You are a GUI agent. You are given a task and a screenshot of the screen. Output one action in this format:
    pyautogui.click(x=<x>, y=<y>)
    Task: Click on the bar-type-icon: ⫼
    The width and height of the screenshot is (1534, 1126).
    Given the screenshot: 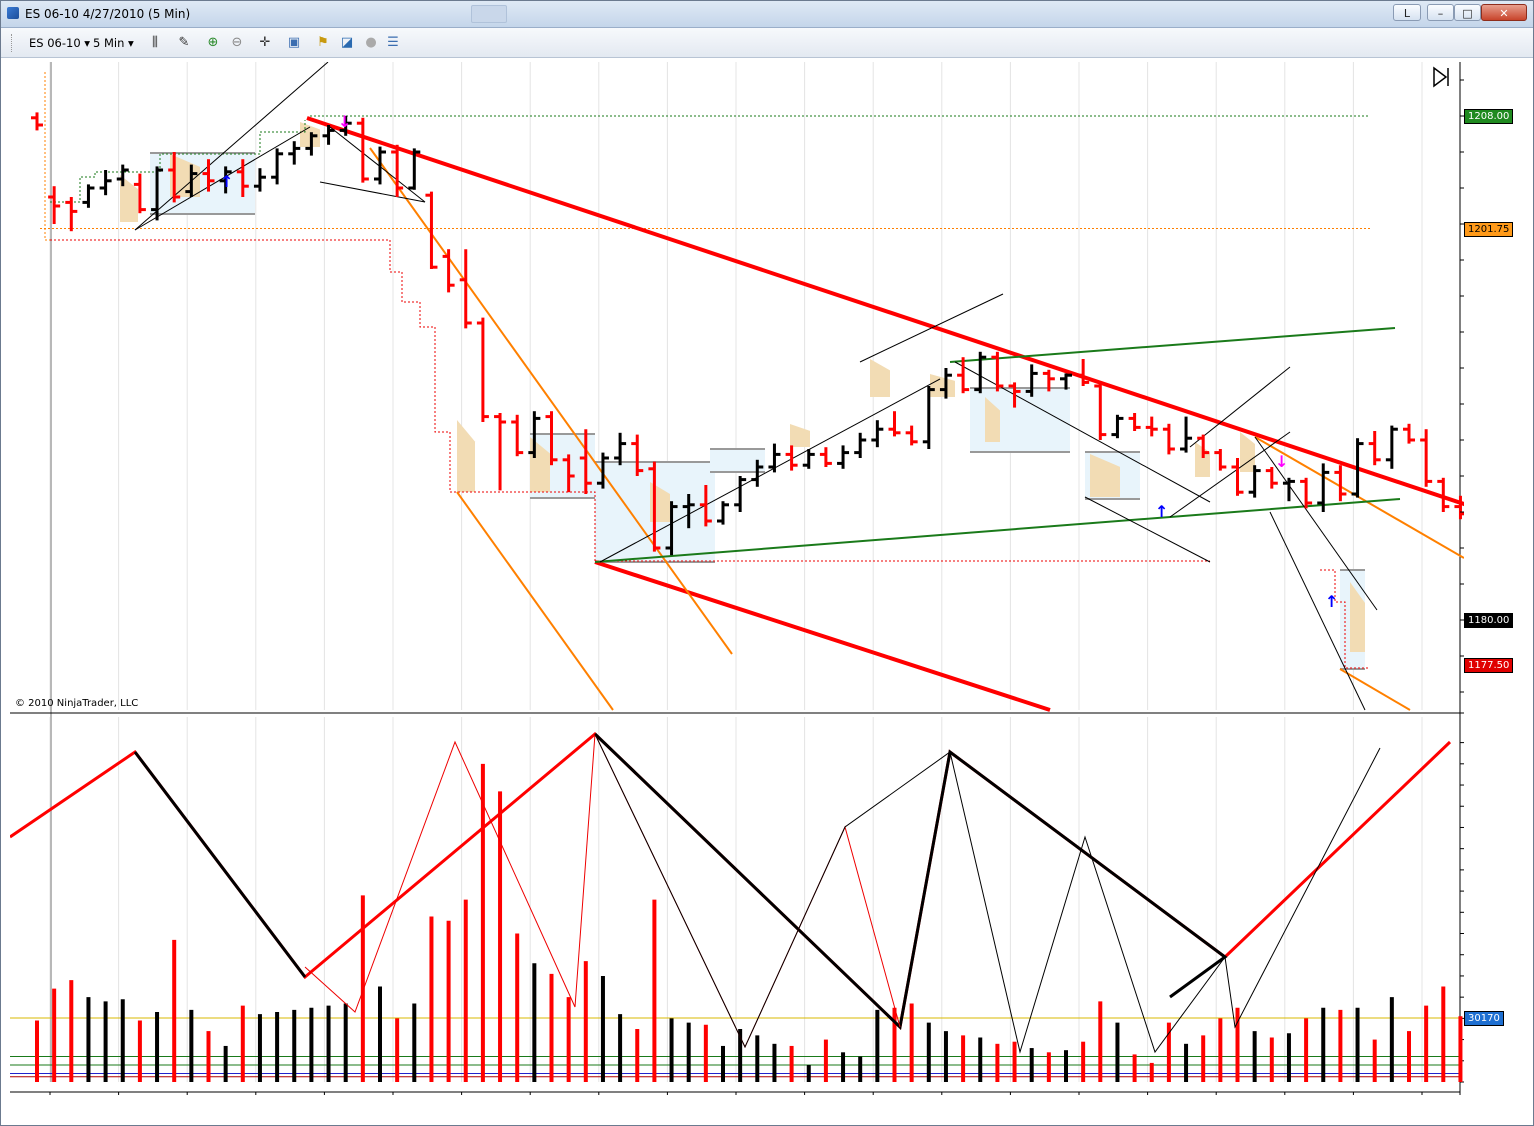 What is the action you would take?
    pyautogui.click(x=155, y=42)
    